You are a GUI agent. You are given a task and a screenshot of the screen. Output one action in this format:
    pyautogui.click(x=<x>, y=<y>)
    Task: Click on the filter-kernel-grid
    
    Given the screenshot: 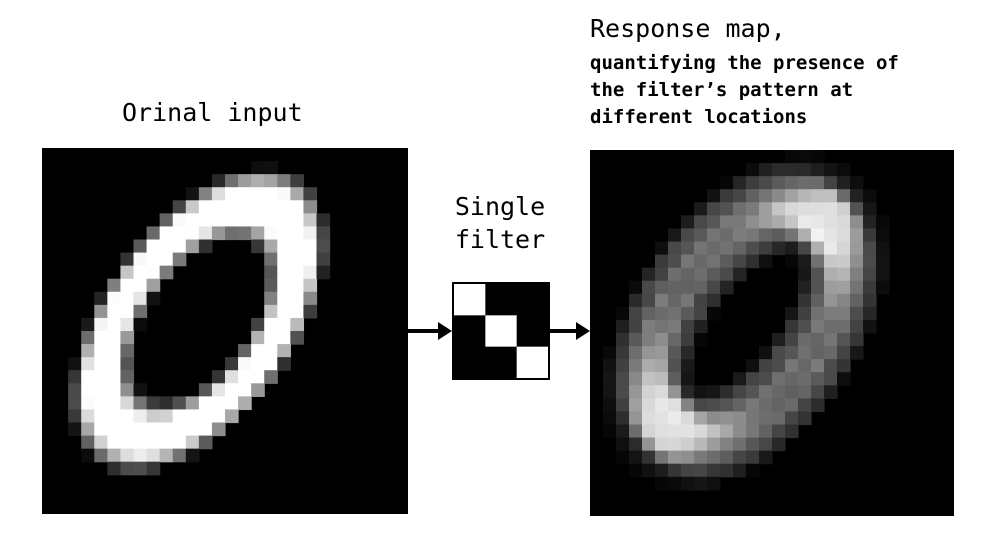 What is the action you would take?
    pyautogui.click(x=501, y=331)
    